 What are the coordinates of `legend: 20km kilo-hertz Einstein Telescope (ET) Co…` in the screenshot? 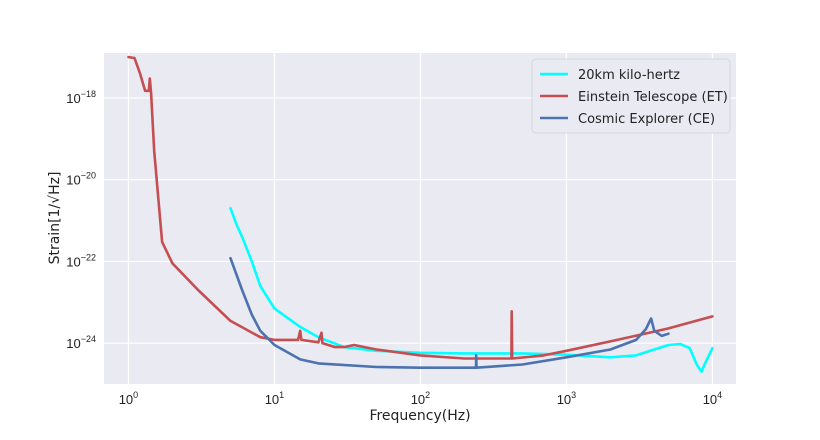 It's located at (631, 96).